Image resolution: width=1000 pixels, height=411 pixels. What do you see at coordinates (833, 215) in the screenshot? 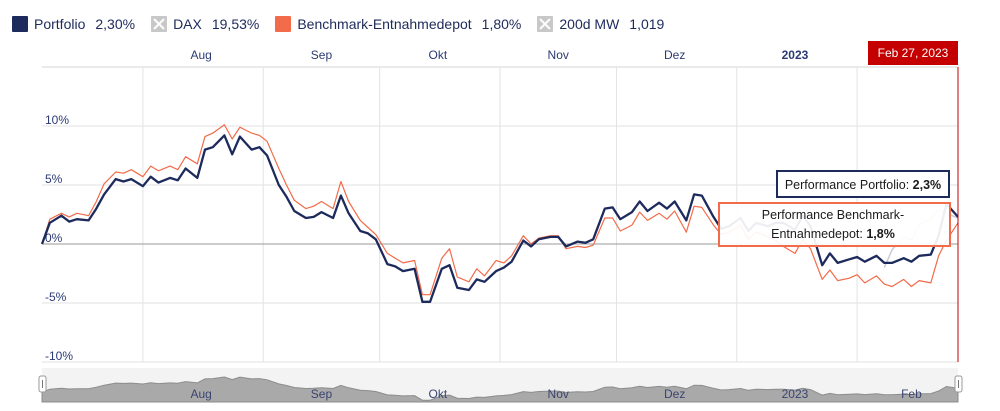
I see `tooltip-benchmark-label-1: Performance Benchmark-` at bounding box center [833, 215].